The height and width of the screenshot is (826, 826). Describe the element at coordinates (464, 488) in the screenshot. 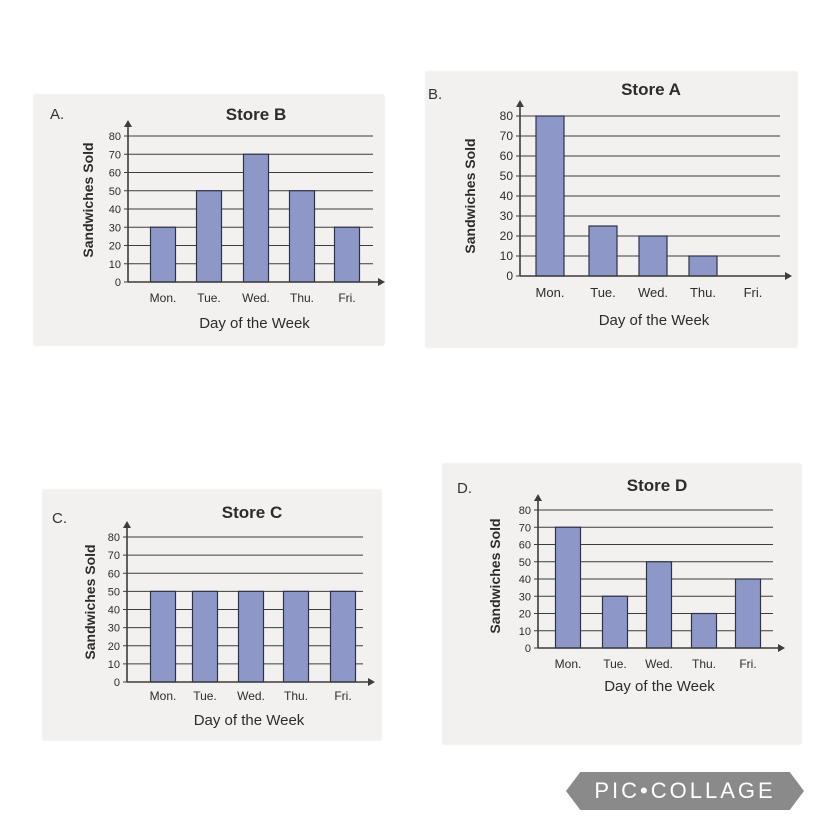

I see `option-letter-d: D.` at that location.